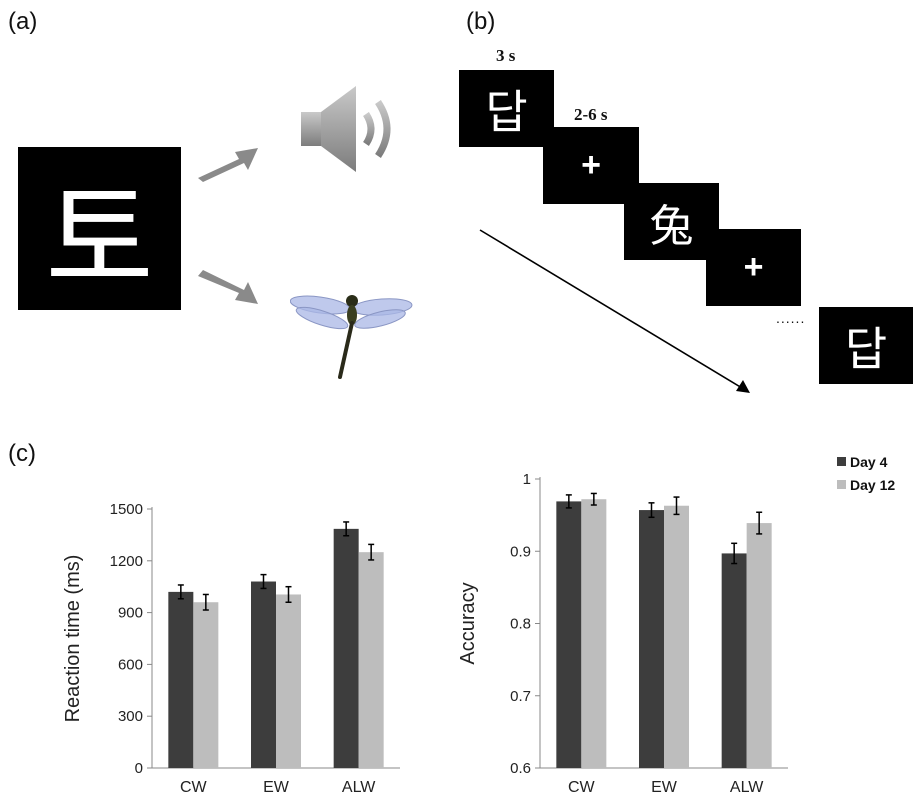 The height and width of the screenshot is (798, 919). What do you see at coordinates (228, 226) in the screenshot?
I see `association-arrows` at bounding box center [228, 226].